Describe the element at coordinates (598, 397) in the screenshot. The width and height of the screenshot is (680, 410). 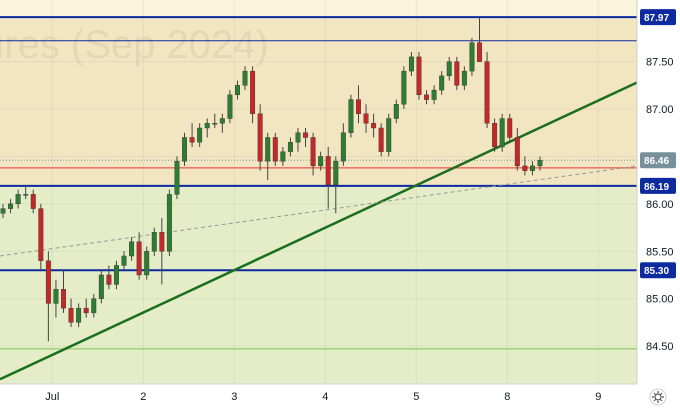
I see `x-tick-label: 9` at that location.